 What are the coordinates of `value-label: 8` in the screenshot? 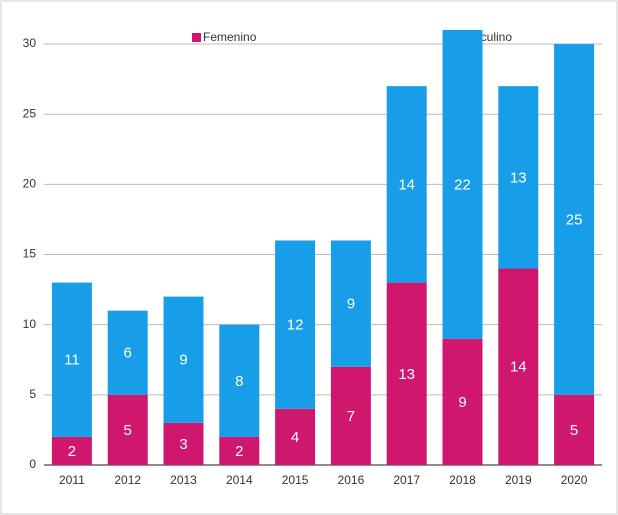 It's located at (239, 381).